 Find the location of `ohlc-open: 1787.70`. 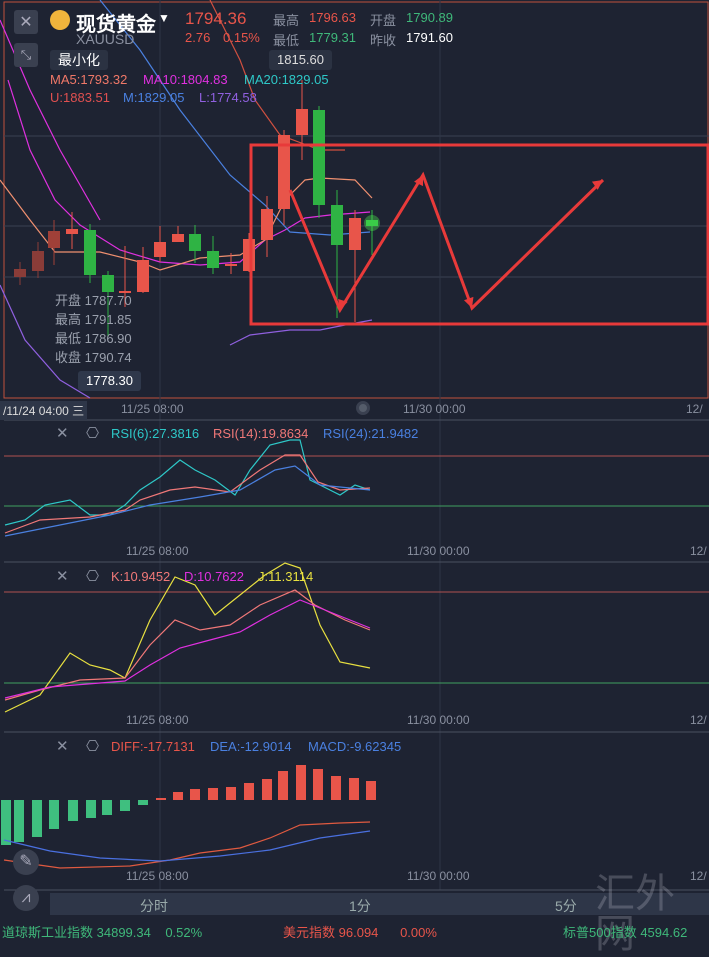

ohlc-open: 1787.70 is located at coordinates (108, 300).